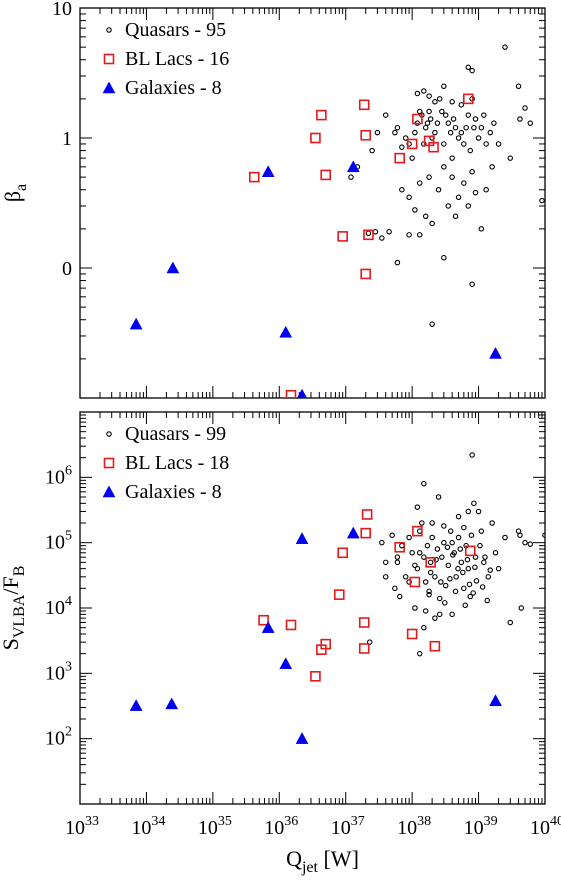 Image resolution: width=561 pixels, height=884 pixels. Describe the element at coordinates (177, 463) in the screenshot. I see `legend-label: BL Lacs - 18` at that location.